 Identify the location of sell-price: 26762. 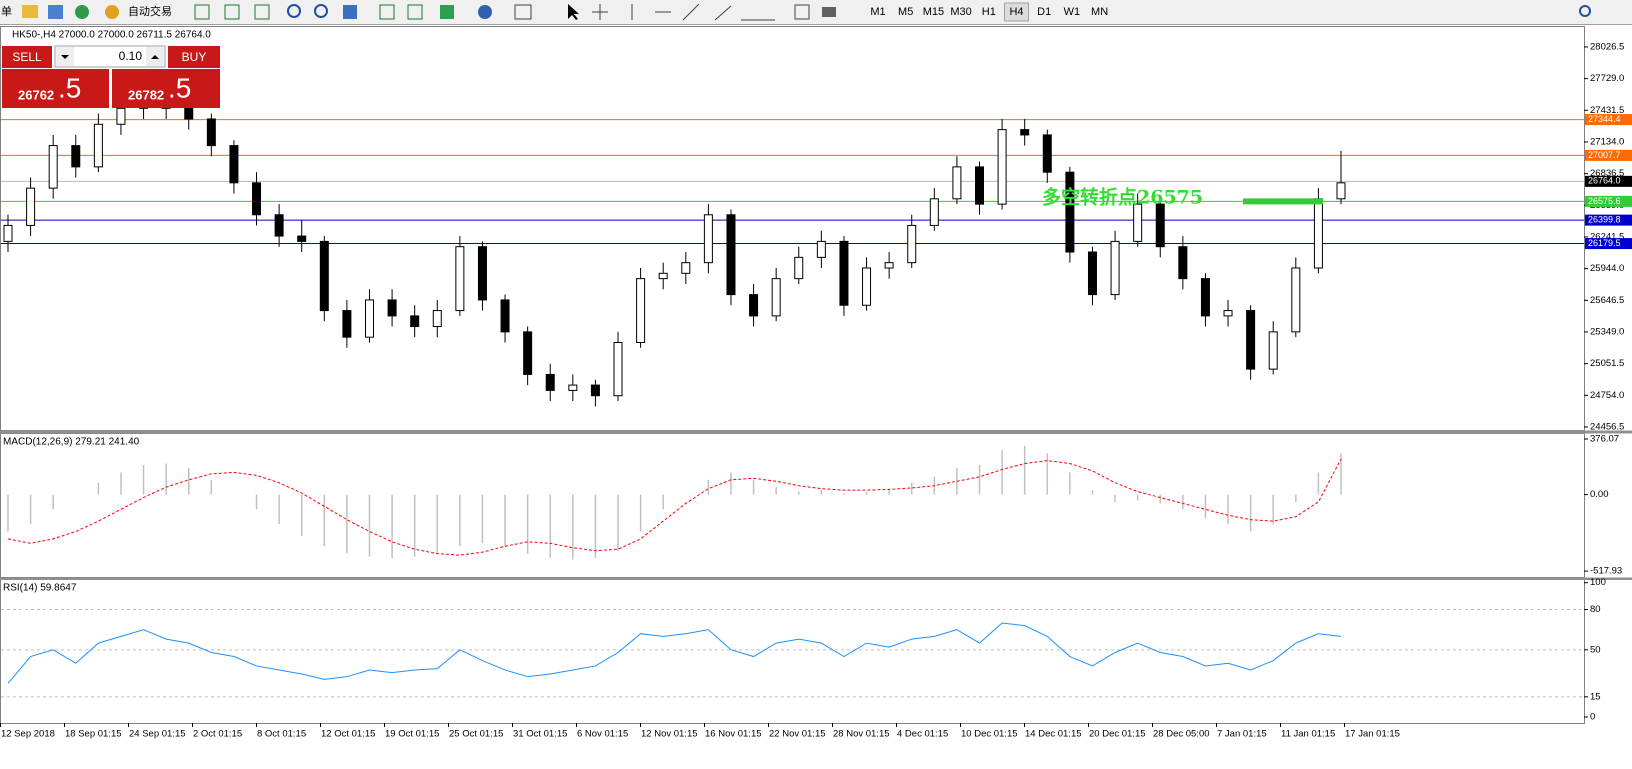
(36, 94).